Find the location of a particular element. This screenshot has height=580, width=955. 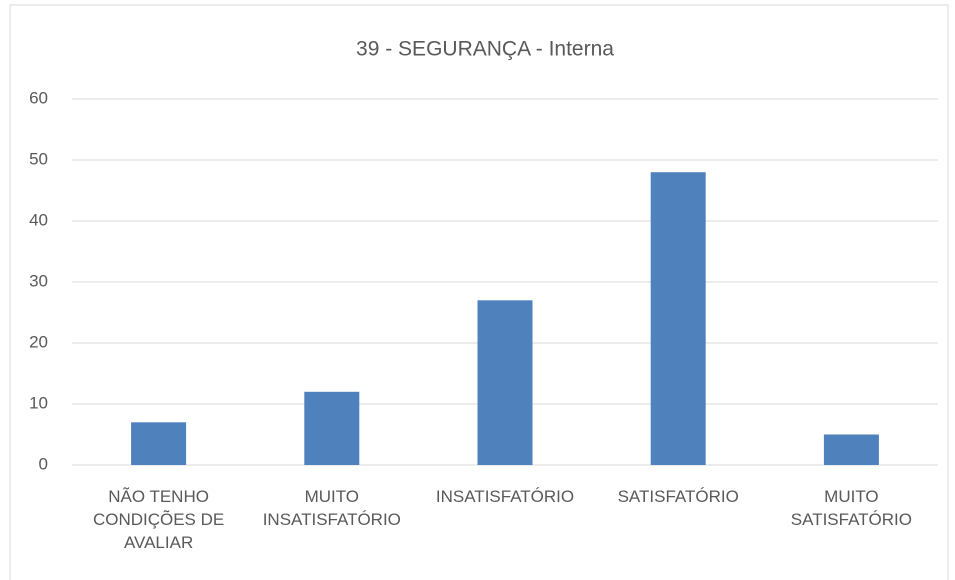

y-tick-label: 10 is located at coordinates (38, 402).